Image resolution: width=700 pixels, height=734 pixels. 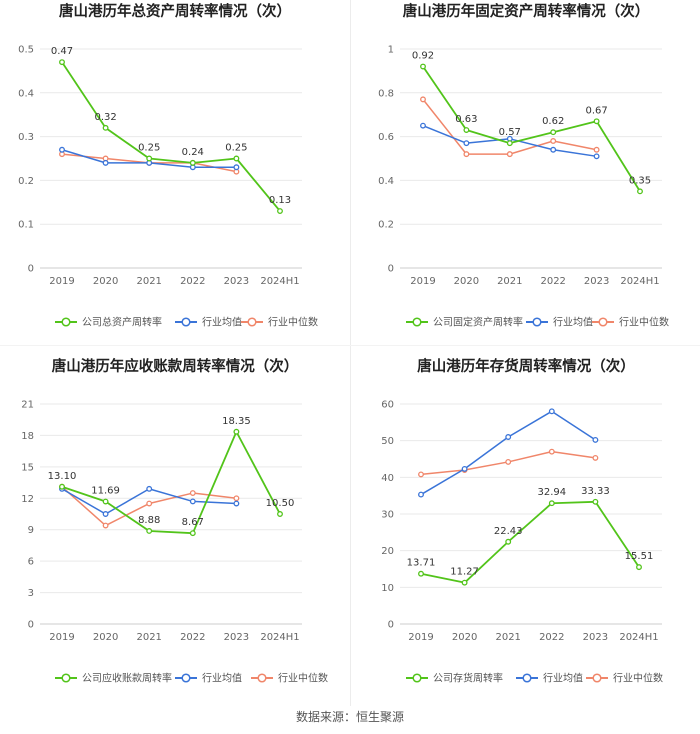 I want to click on y-tick-label: 21, so click(x=27, y=405).